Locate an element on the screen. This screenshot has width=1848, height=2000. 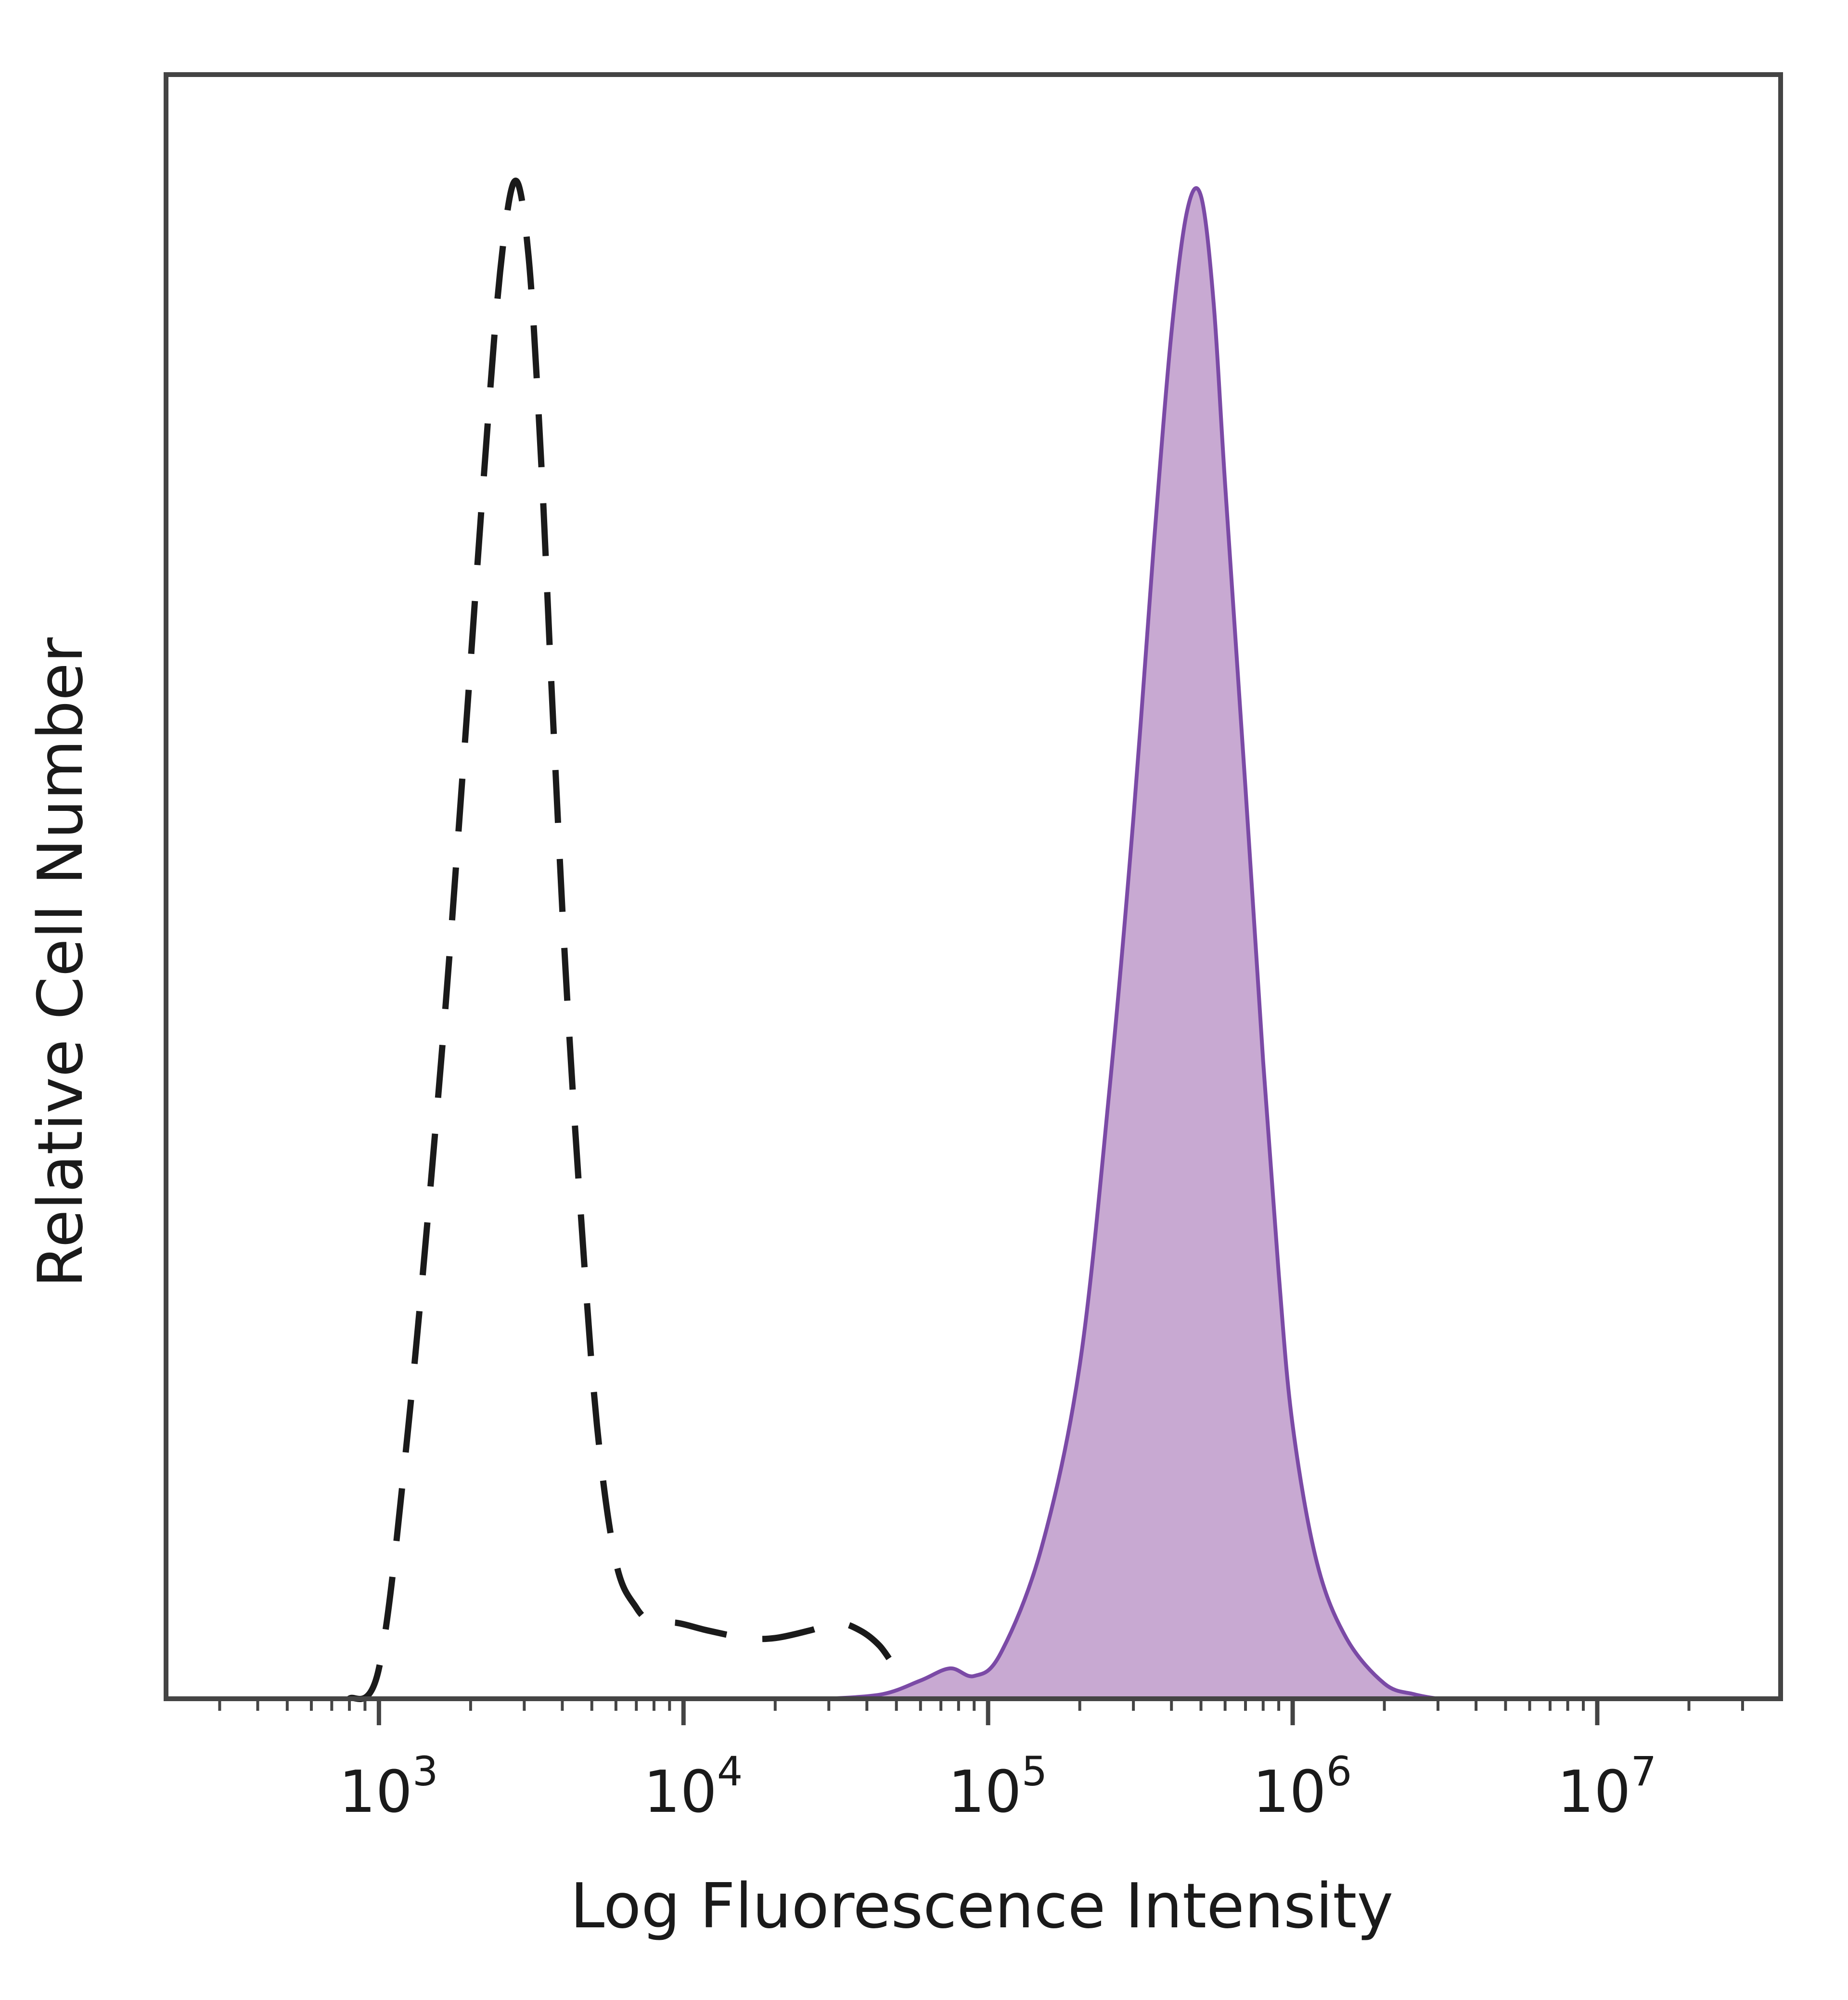
x-axis-ticks: 10³ 10⁴ 10⁵ 10⁶ 10⁷ is located at coordinates (997, 1762).